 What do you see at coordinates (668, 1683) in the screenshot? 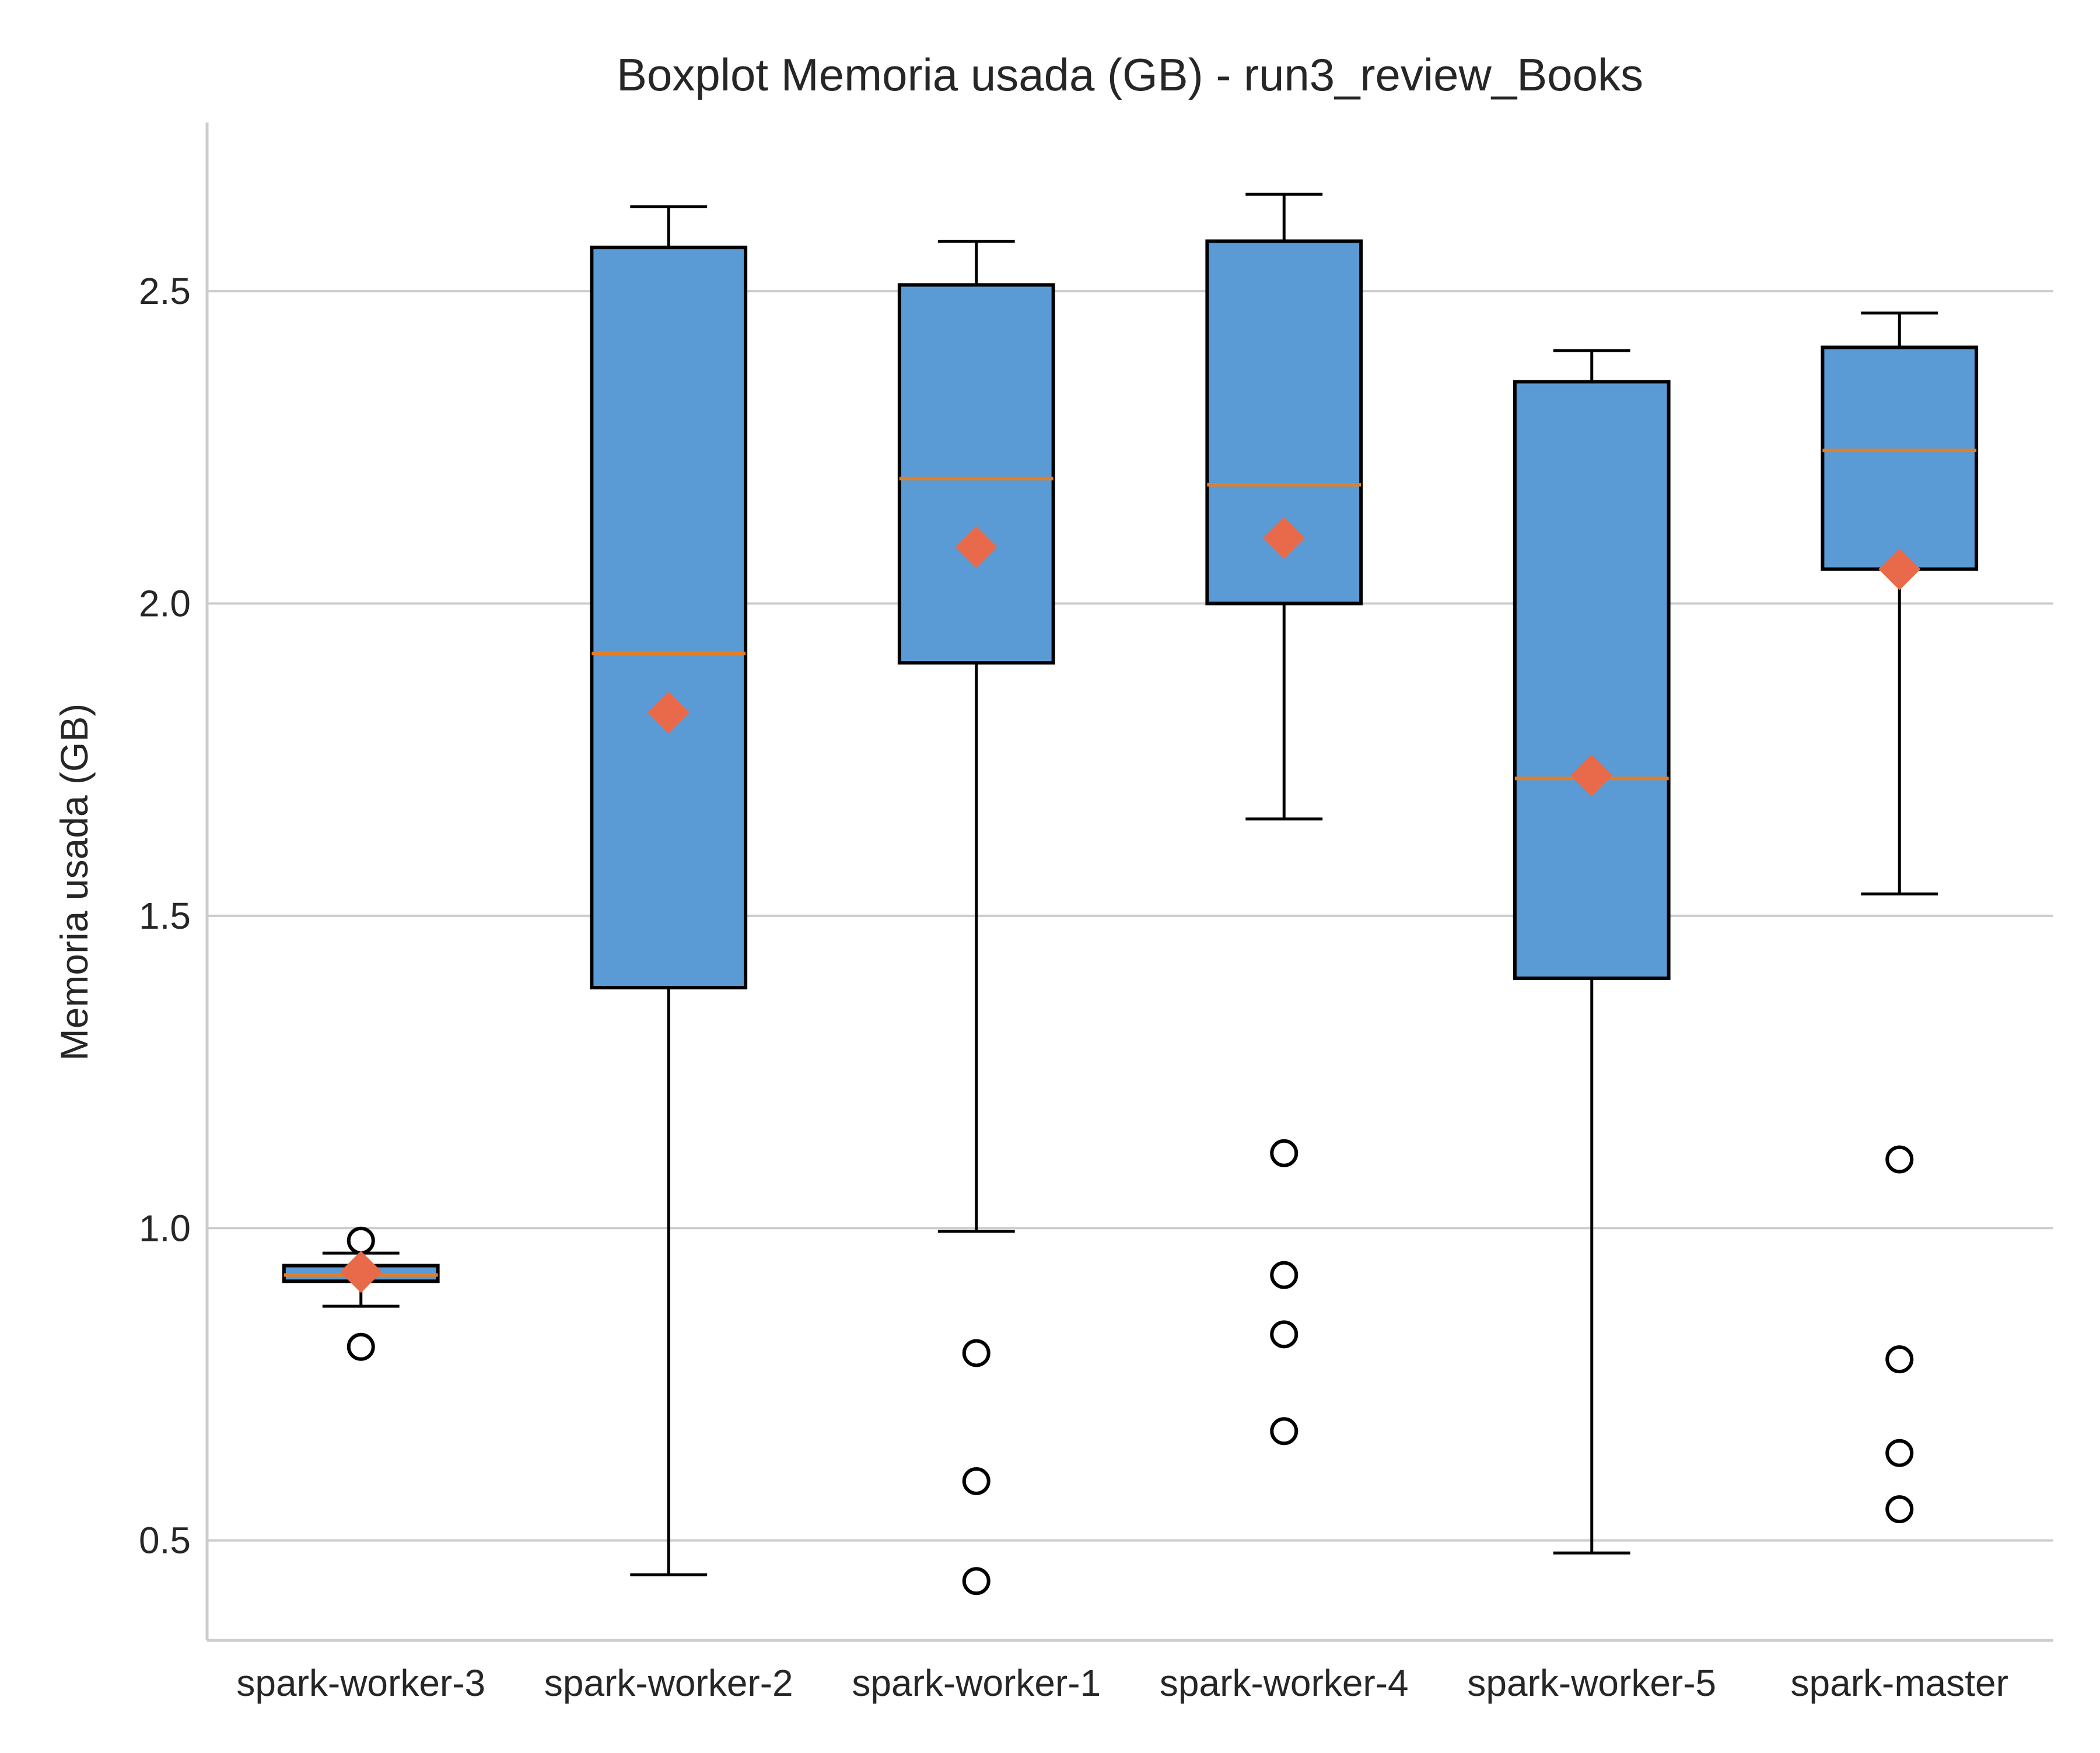
I see `x-tick-label: spark-worker-2` at bounding box center [668, 1683].